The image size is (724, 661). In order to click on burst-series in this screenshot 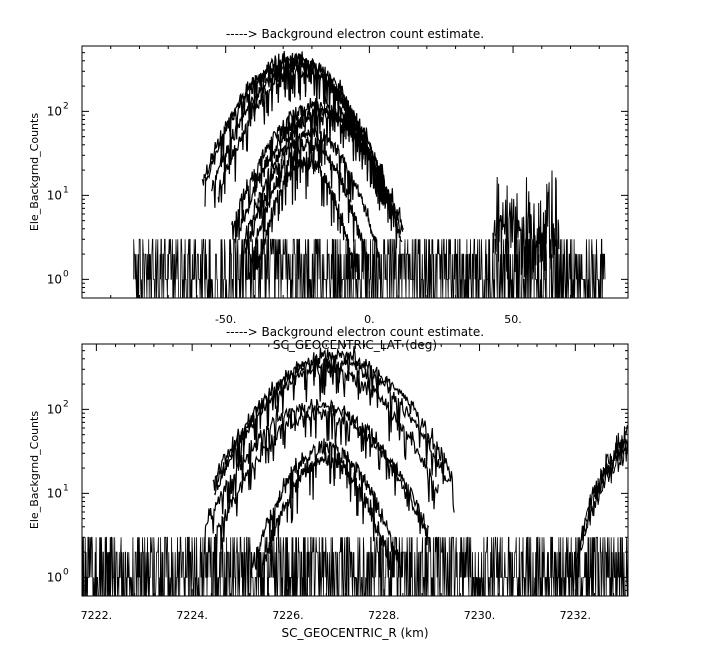, I will do `click(526, 225)`.